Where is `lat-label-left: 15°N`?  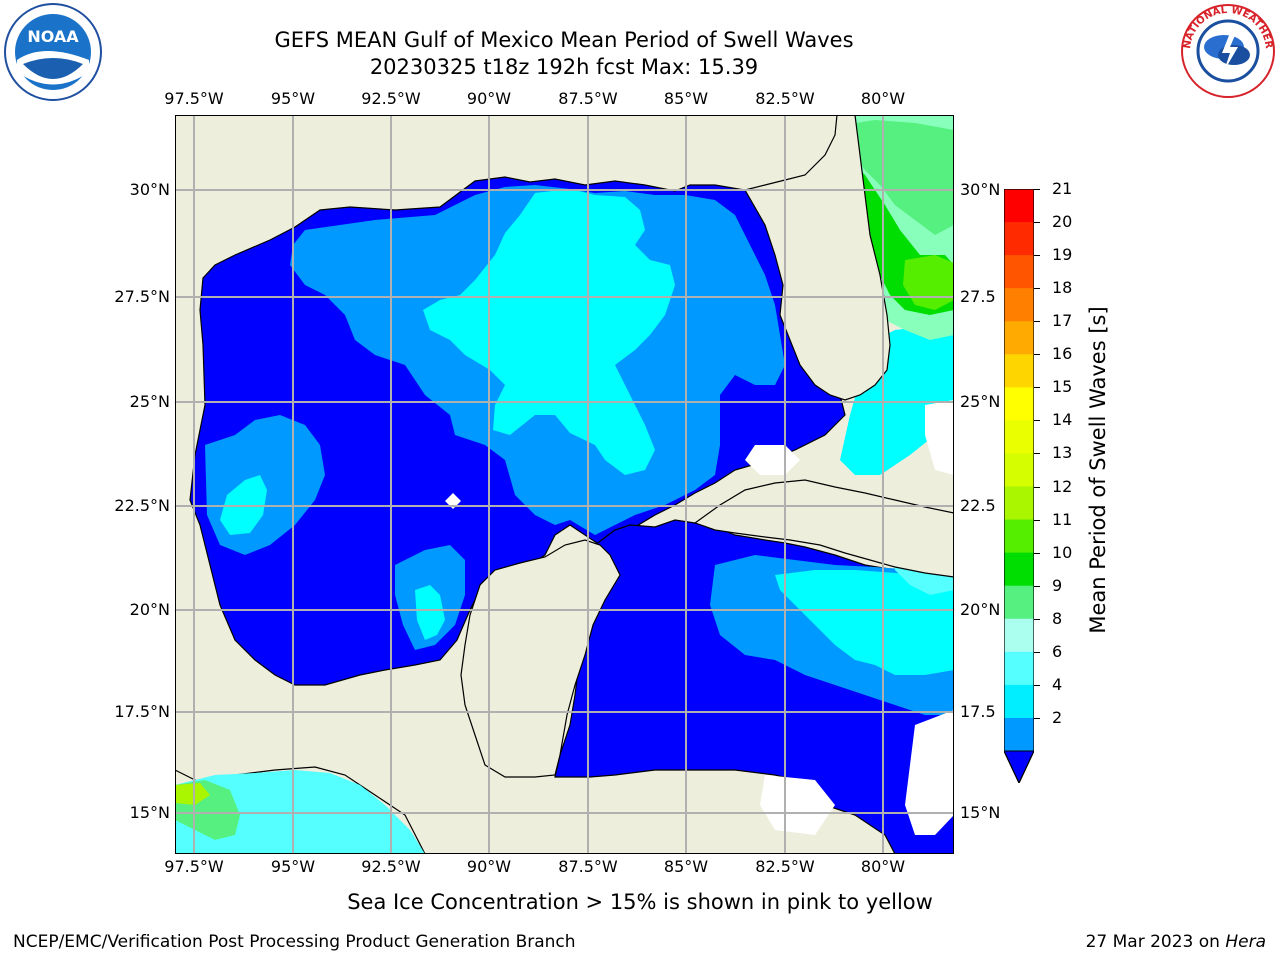
lat-label-left: 15°N is located at coordinates (149, 812).